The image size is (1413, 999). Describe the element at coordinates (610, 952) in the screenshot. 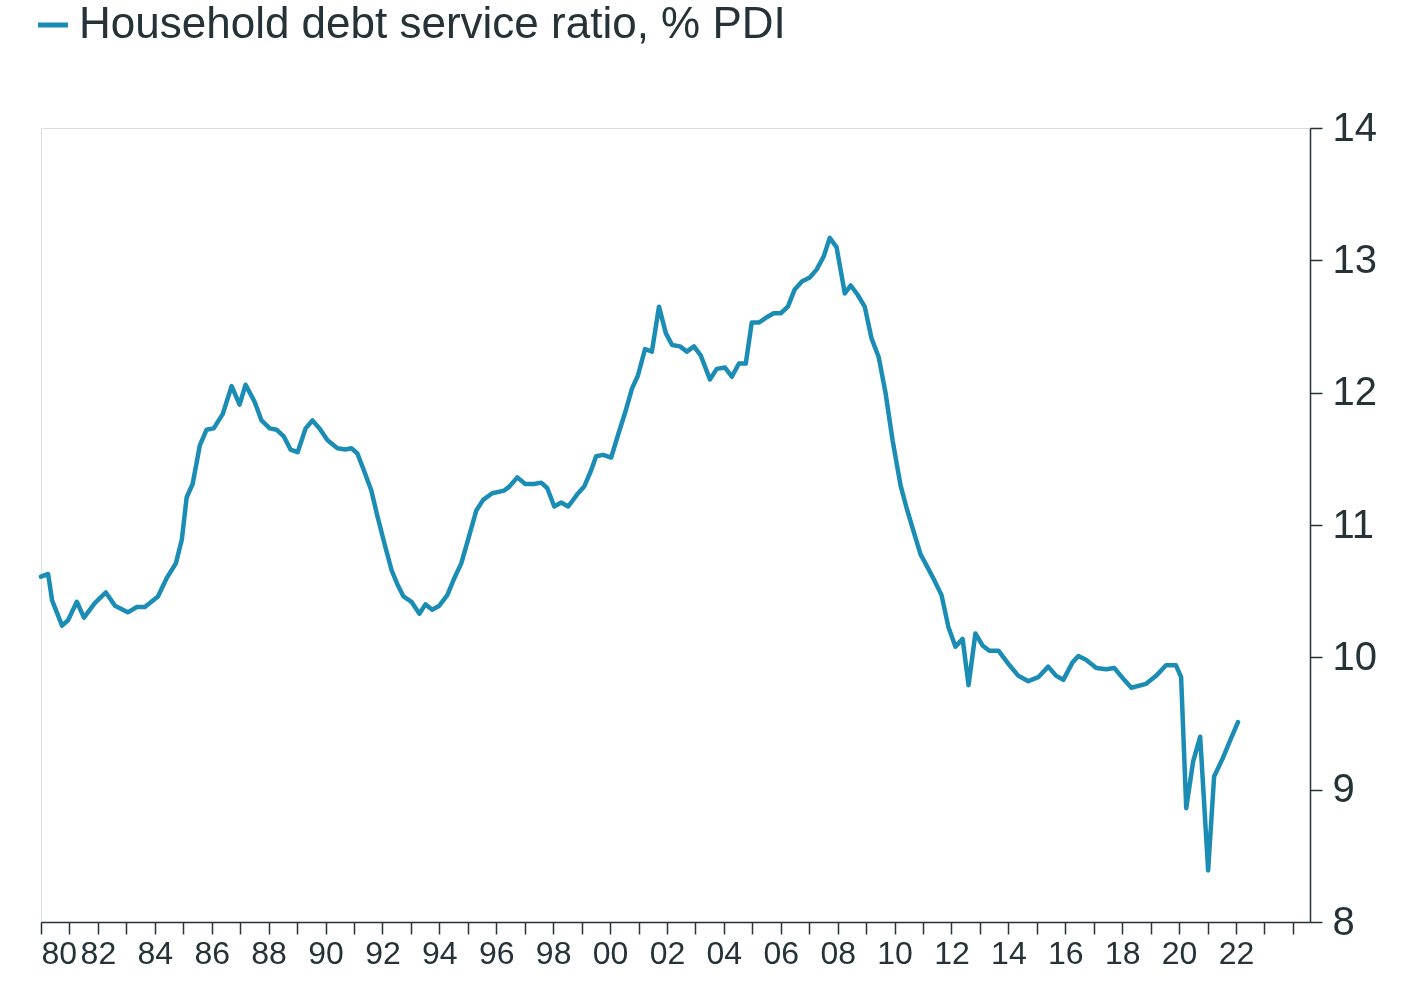

I see `x-tick-label: 00` at that location.